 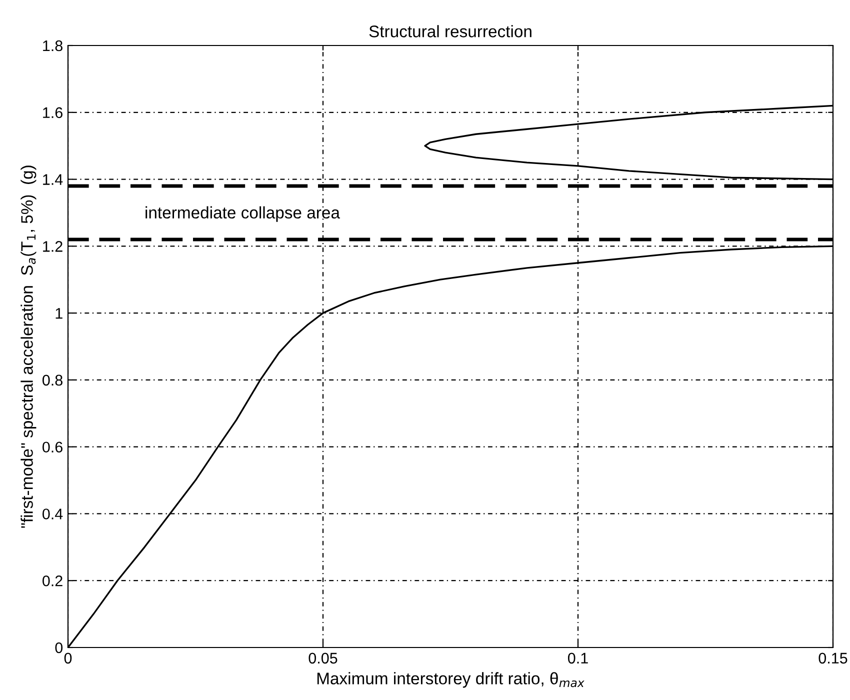 What do you see at coordinates (578, 658) in the screenshot?
I see `x-tick-label: 0.1` at bounding box center [578, 658].